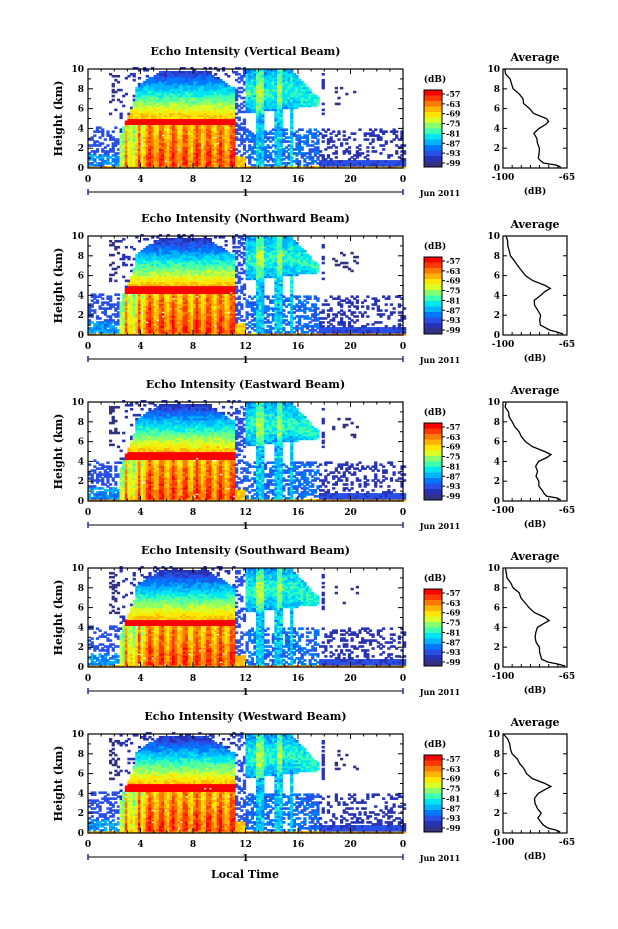  Describe the element at coordinates (433, 109) in the screenshot. I see `colorbar-swatch` at that location.